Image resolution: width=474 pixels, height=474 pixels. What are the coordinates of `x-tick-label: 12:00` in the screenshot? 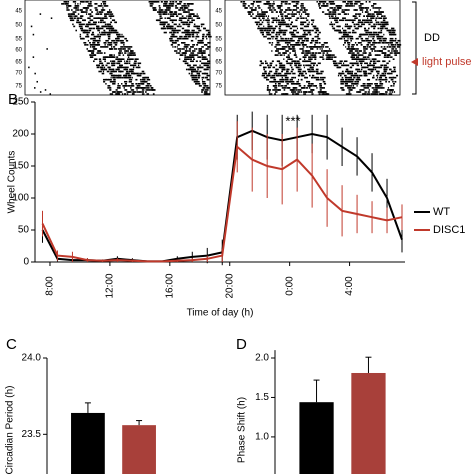 It's located at (110, 285).